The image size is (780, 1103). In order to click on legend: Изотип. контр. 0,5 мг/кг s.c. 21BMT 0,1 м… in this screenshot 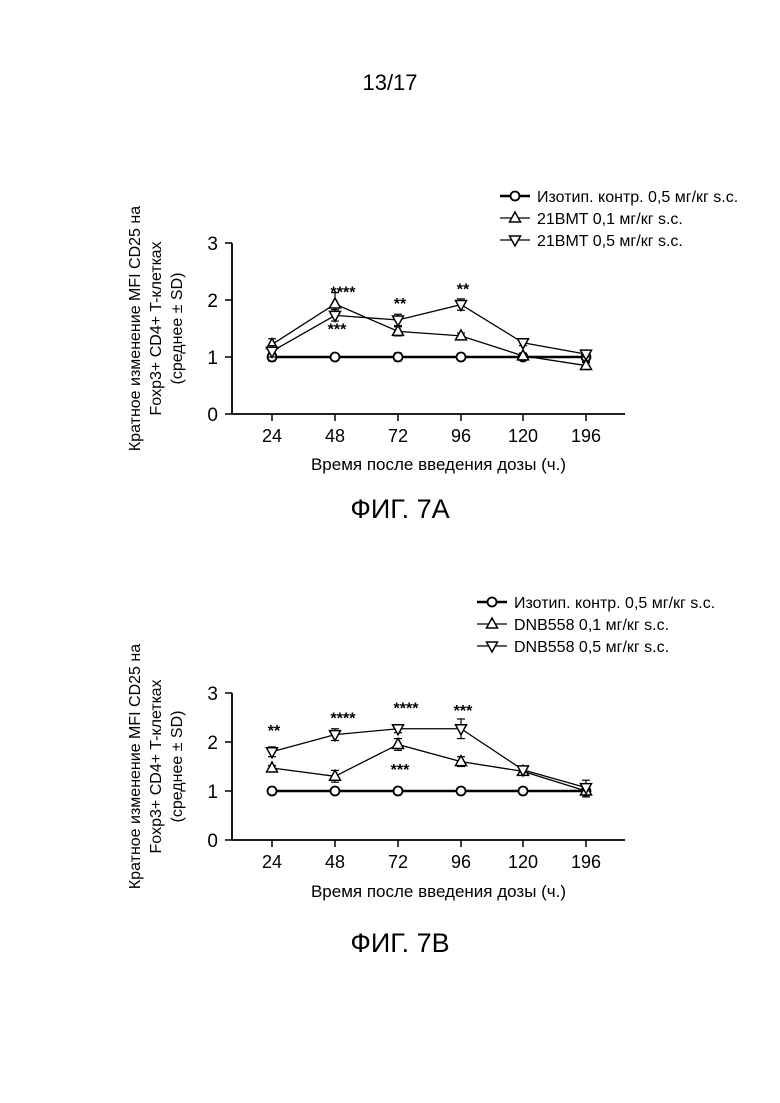, I will do `click(619, 219)`.